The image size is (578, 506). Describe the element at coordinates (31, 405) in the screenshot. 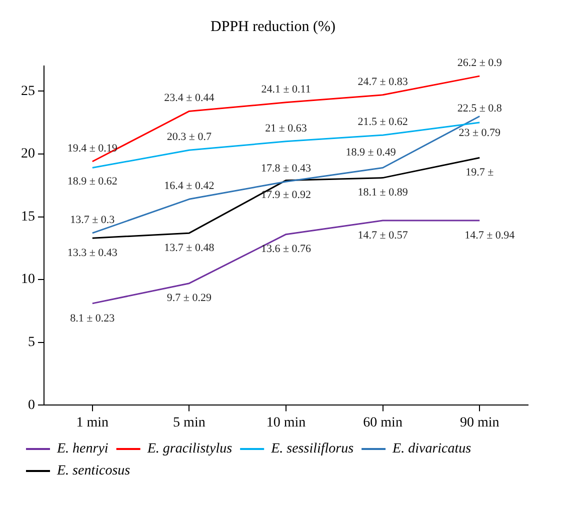

I see `y-tick-label: 0` at that location.